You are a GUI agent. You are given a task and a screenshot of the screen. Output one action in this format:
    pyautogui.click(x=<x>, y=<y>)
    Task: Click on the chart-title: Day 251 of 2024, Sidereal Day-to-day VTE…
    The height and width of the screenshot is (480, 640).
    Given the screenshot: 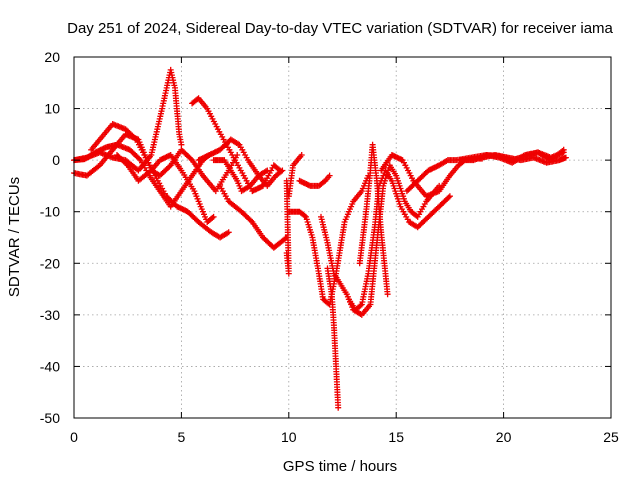 What is the action you would take?
    pyautogui.click(x=340, y=28)
    